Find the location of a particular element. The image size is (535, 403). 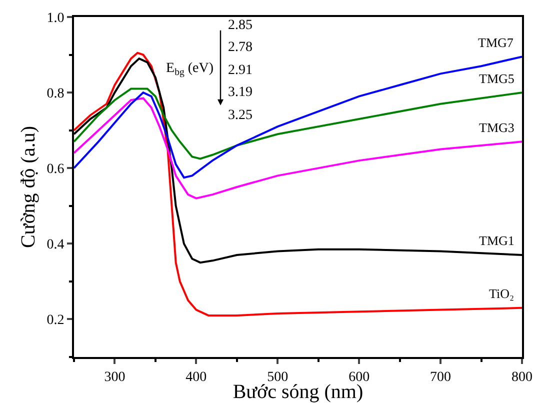

line-series is located at coordinates (298, 124).